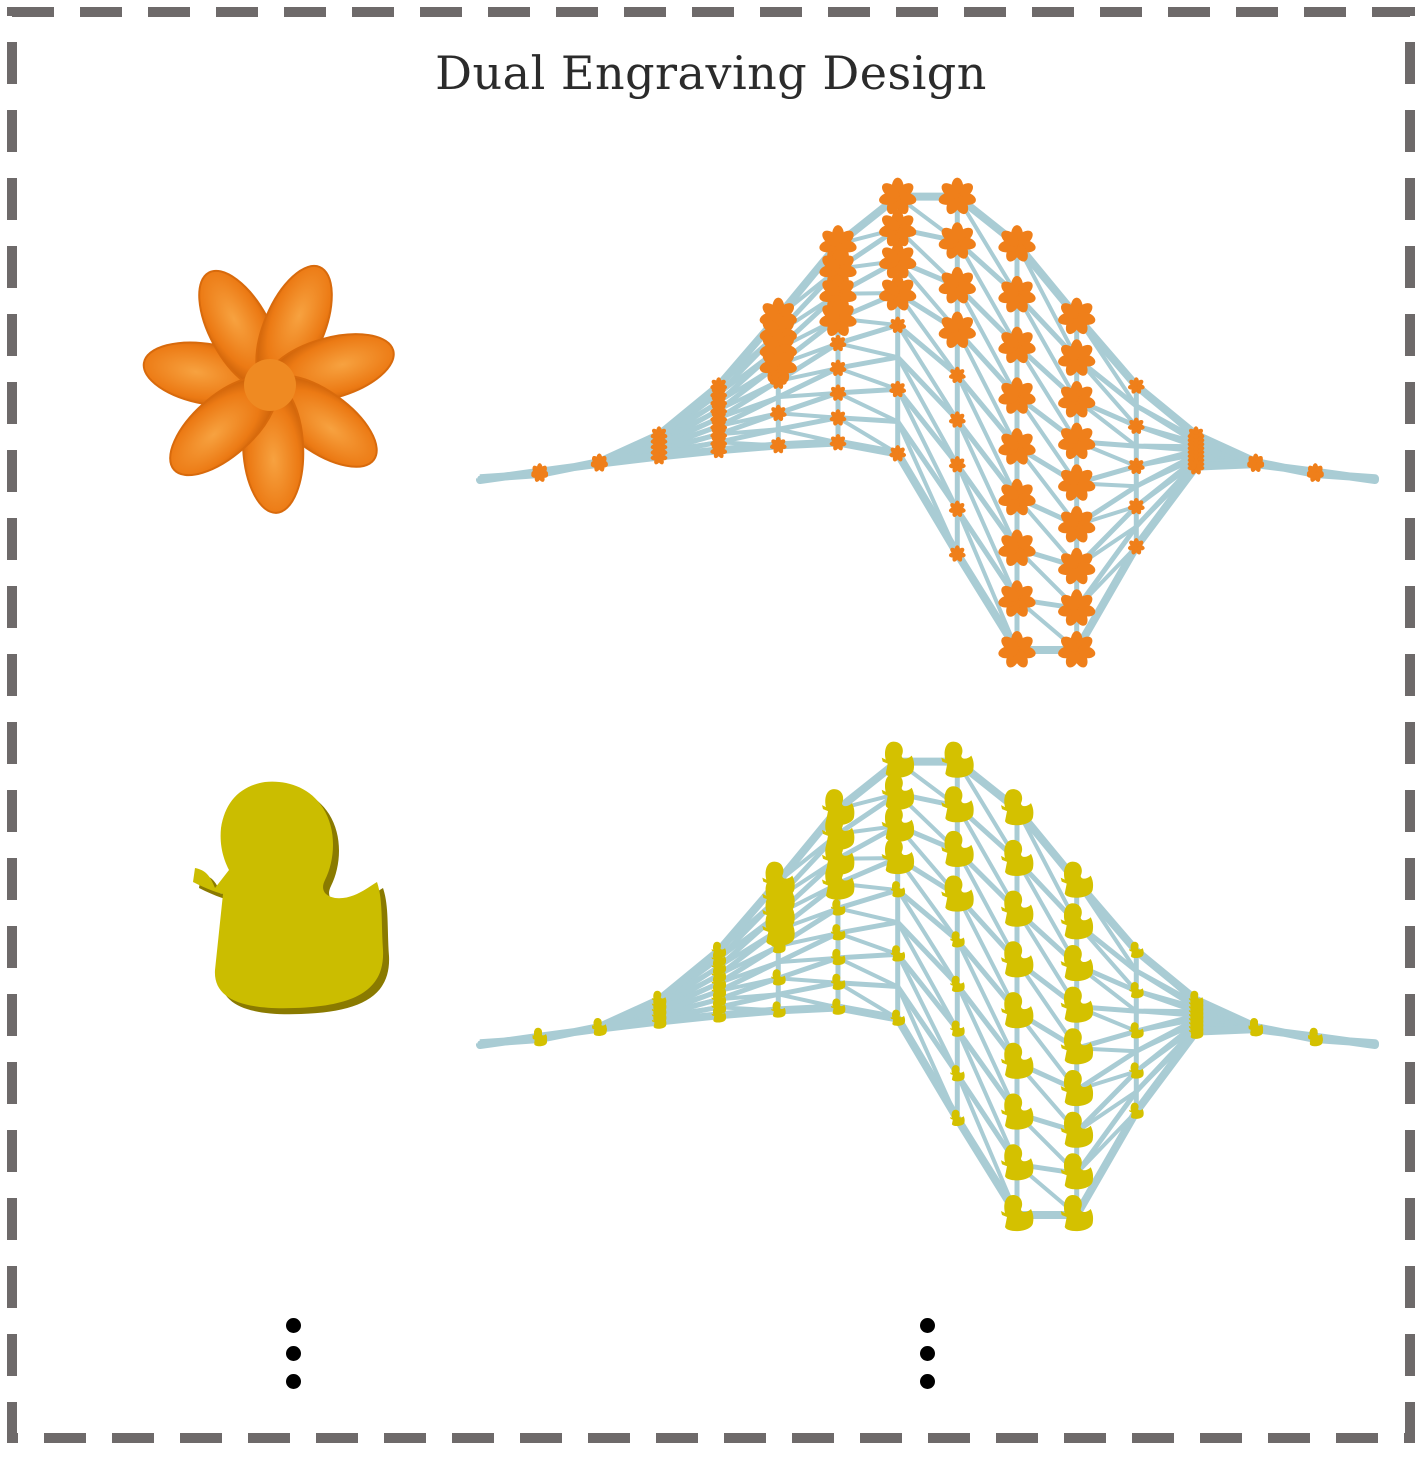  Describe the element at coordinates (293, 1360) in the screenshot. I see `continuation-dots-left` at that location.